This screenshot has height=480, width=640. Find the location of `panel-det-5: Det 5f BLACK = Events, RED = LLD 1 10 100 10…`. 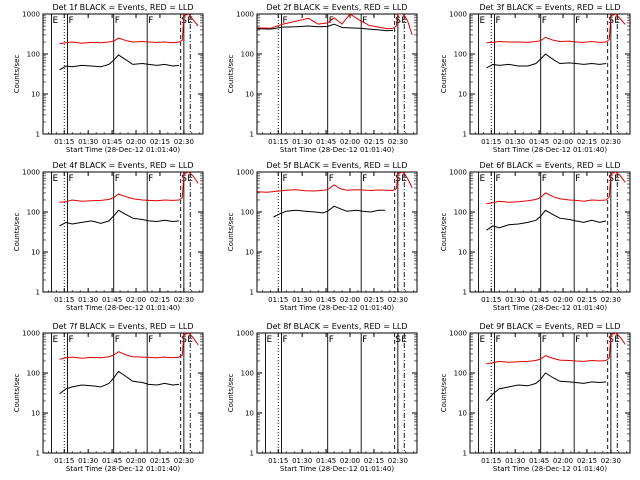

panel-det-5: Det 5f BLACK = Events, RED = LLD 1 10 100 10… is located at coordinates (322, 236).